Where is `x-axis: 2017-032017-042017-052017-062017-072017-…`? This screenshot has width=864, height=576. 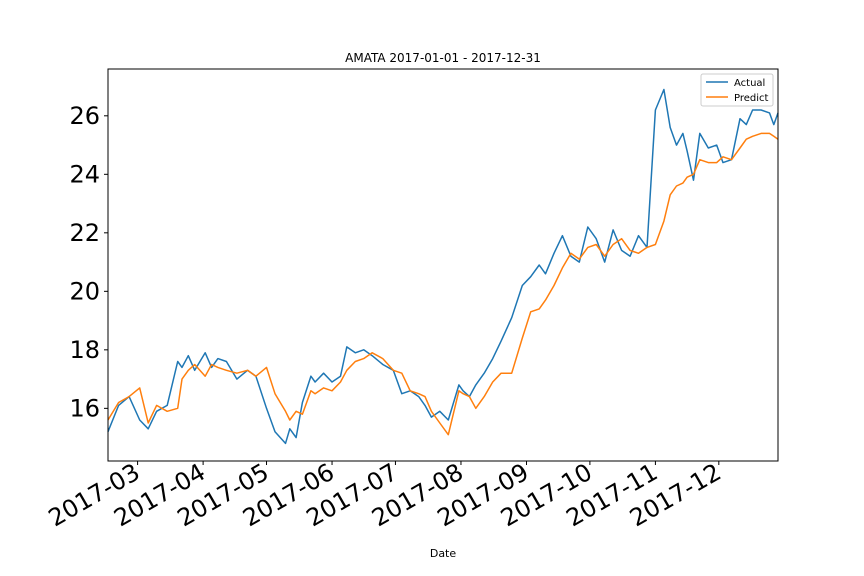
x-axis: 2017-032017-042017-052017-062017-072017-… is located at coordinates (385, 495).